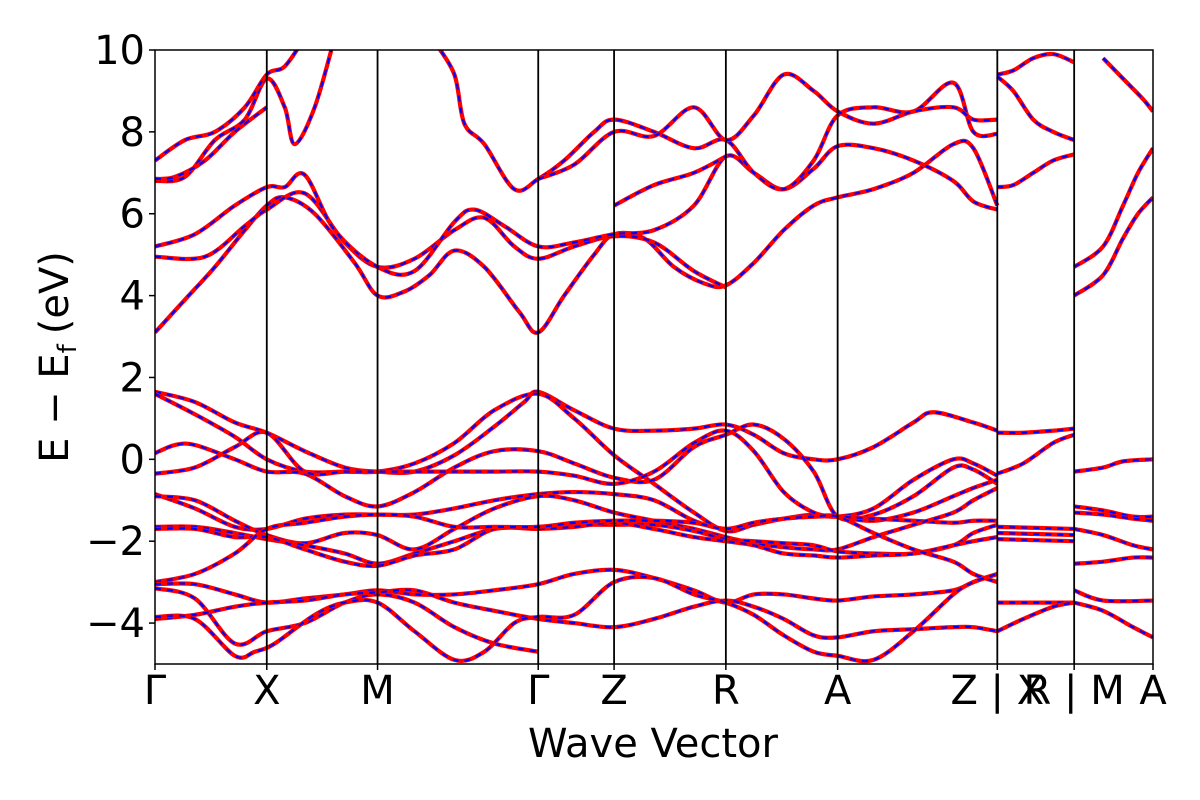 This screenshot has height=800, width=1200. I want to click on y-tick-label: 4, so click(132, 297).